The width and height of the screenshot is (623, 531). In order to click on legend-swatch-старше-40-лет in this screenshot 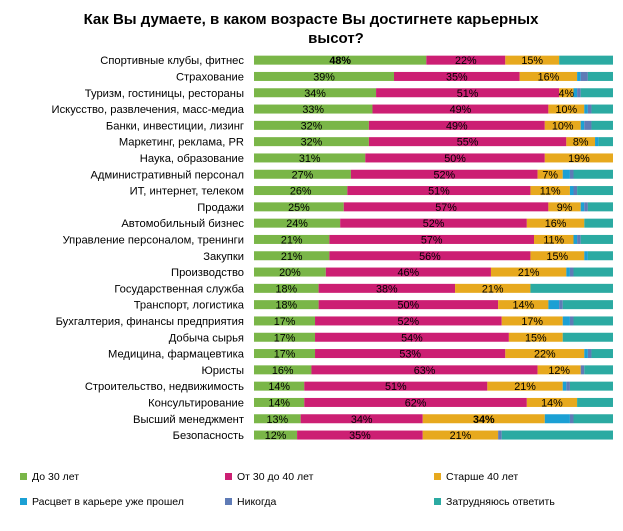, I will do `click(437, 476)`.